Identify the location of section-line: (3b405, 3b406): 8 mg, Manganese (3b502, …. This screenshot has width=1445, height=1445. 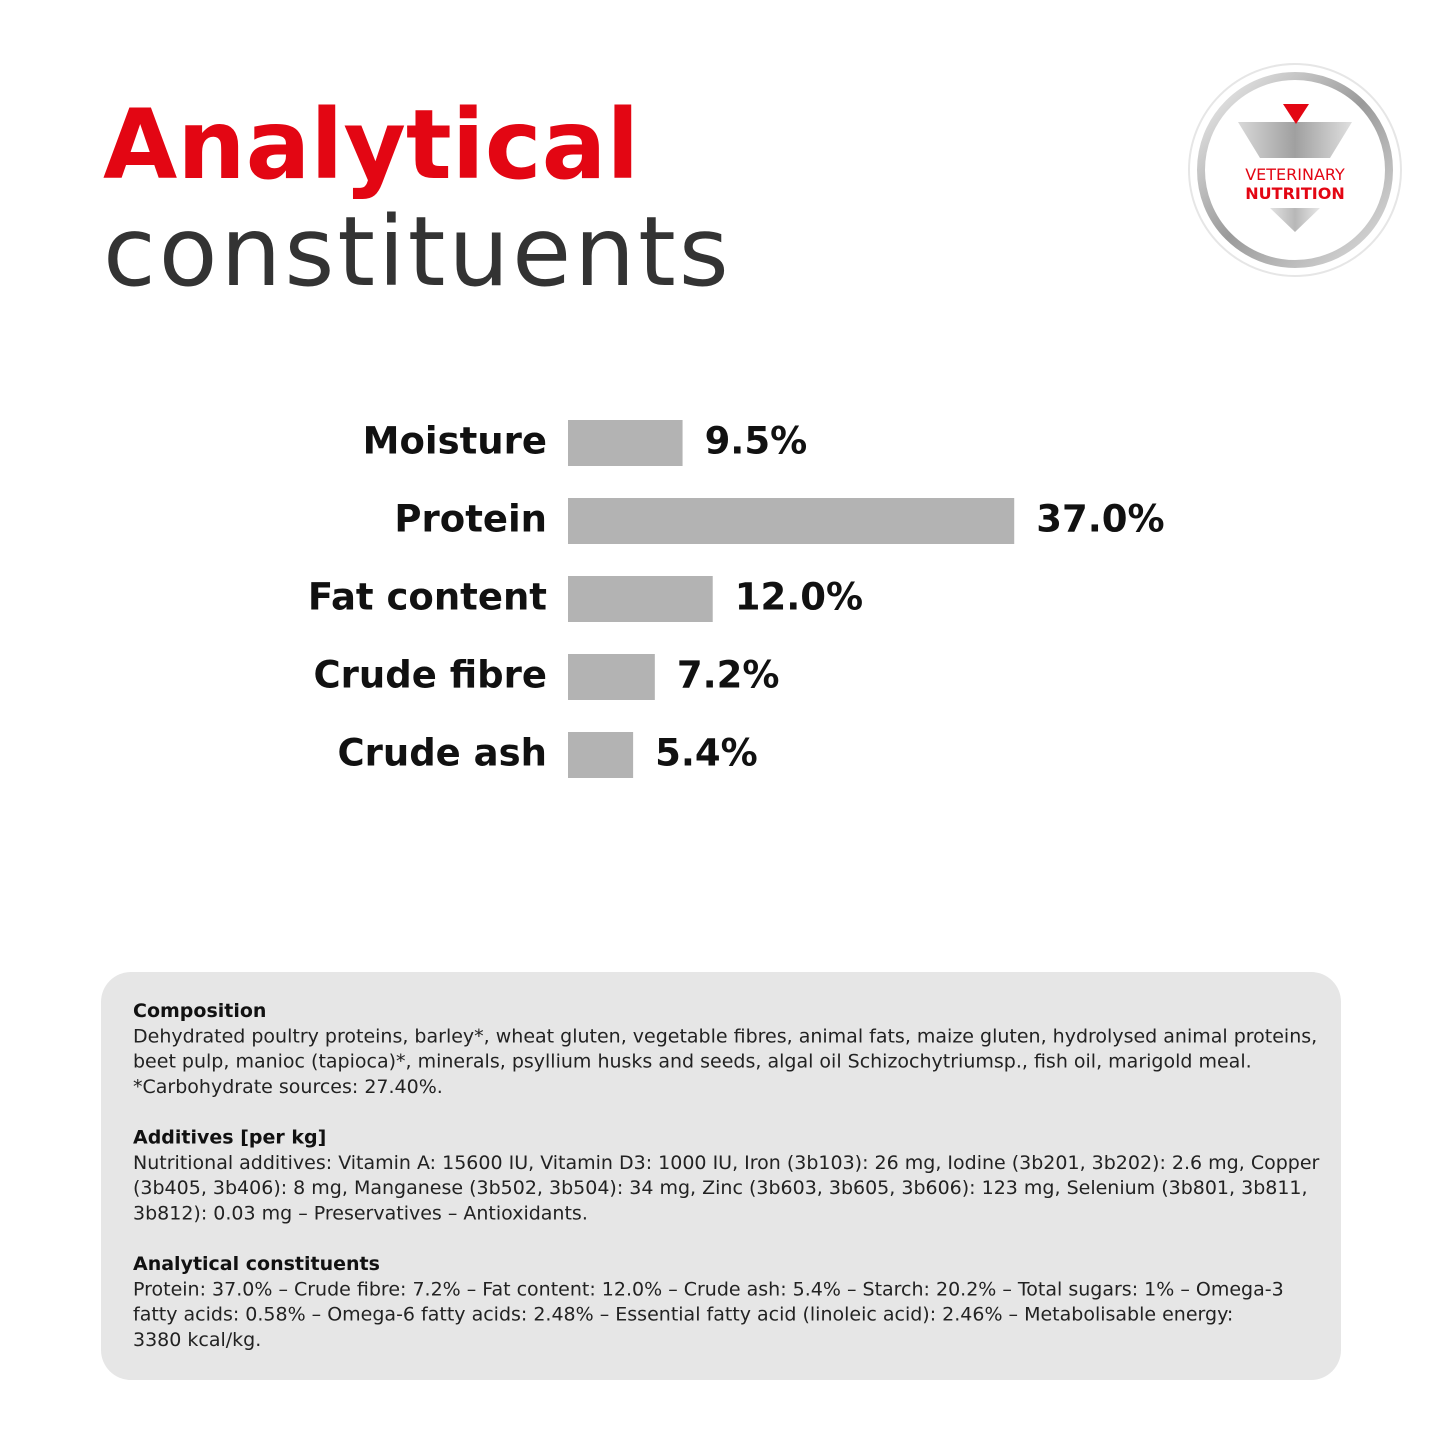
(720, 1188).